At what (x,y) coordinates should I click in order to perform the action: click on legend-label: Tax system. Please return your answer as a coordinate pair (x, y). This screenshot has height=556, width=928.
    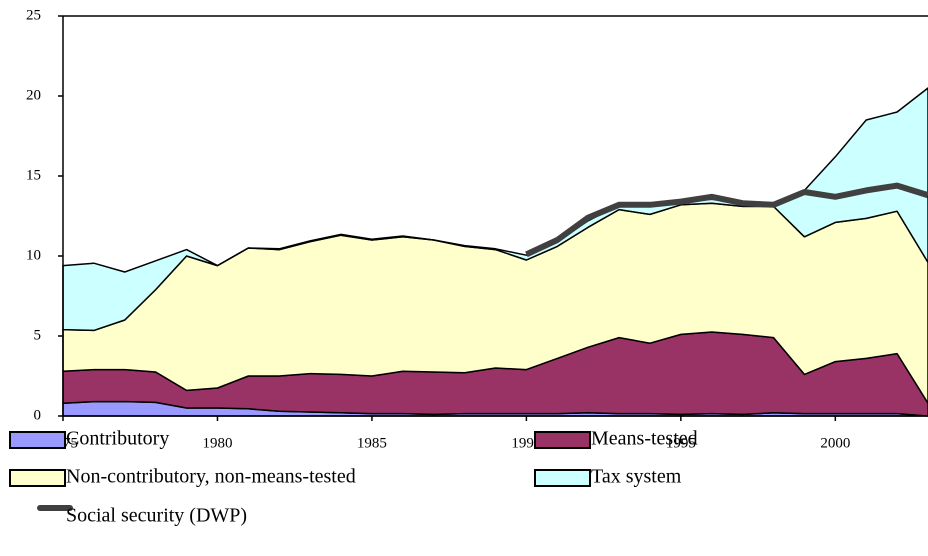
    Looking at the image, I should click on (636, 477).